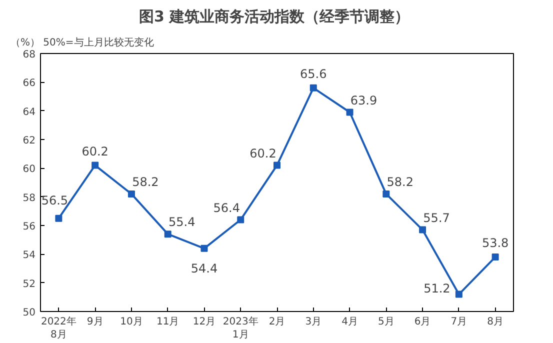  I want to click on data-label: 65.6, so click(313, 73).